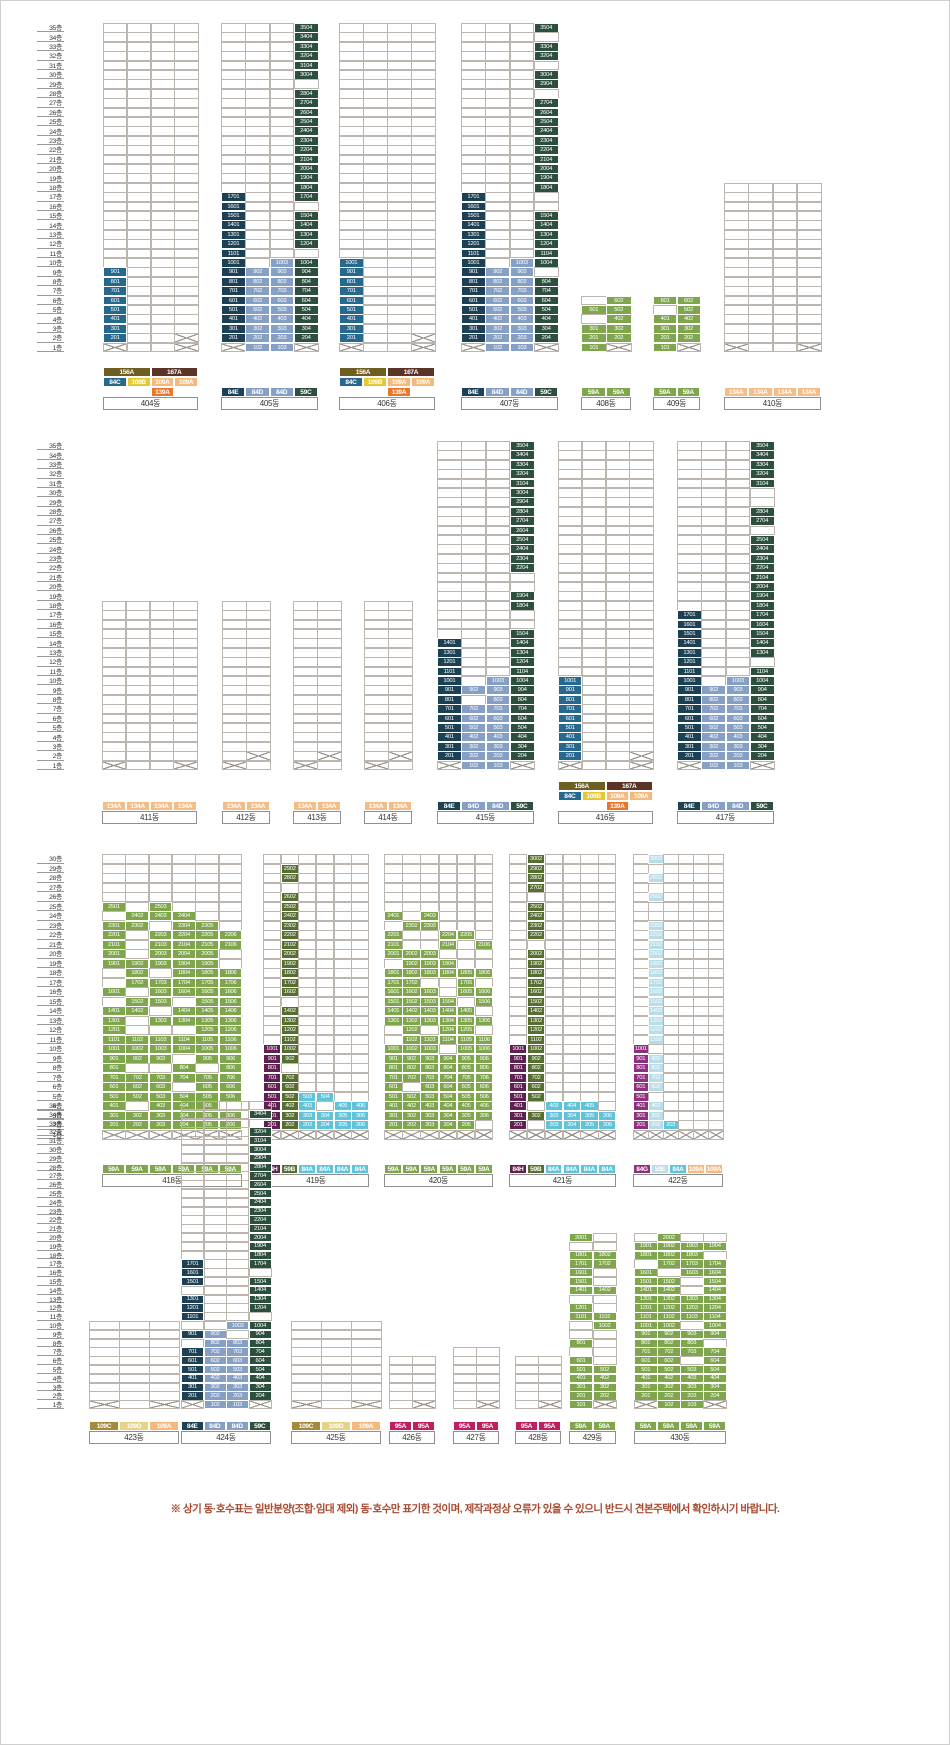 The image size is (950, 1745). Describe the element at coordinates (536, 916) in the screenshot. I see `unit-cell: 2402` at that location.